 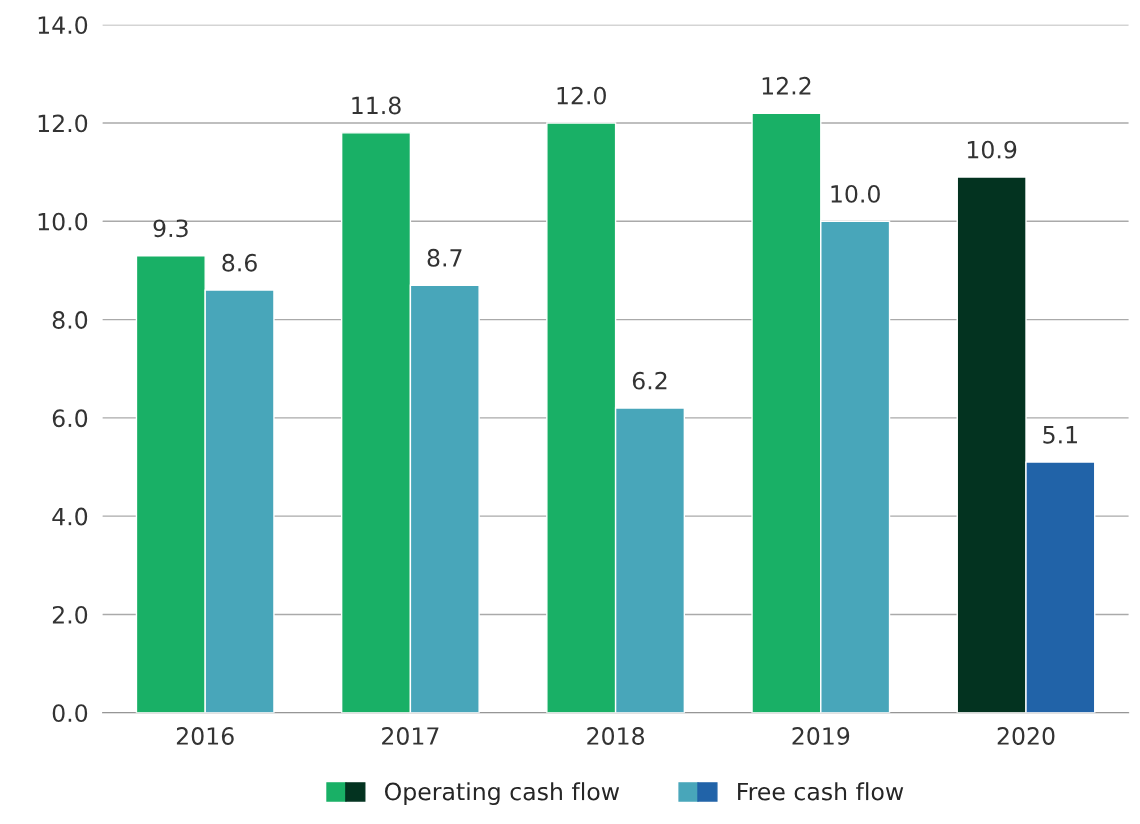 What do you see at coordinates (855, 193) in the screenshot?
I see `data-label: 10.0` at bounding box center [855, 193].